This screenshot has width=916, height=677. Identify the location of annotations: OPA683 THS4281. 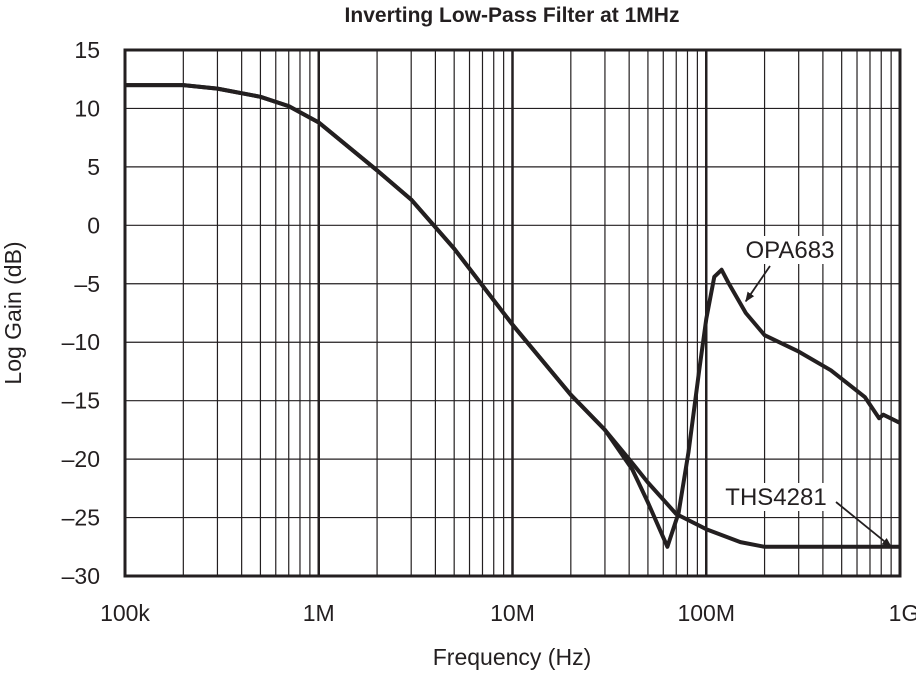
(807, 392).